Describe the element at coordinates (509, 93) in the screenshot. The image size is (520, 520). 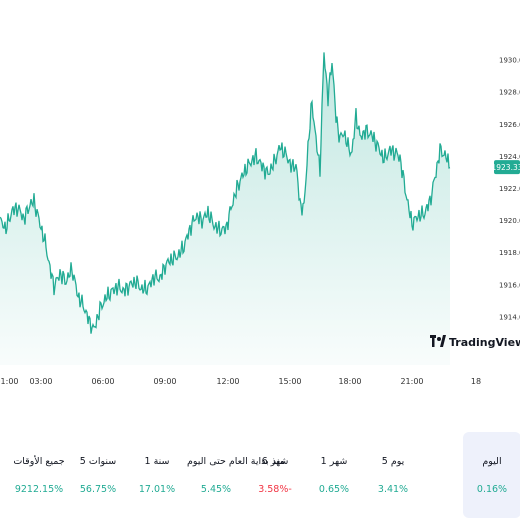
I see `y-tick-label: 1928.00` at that location.